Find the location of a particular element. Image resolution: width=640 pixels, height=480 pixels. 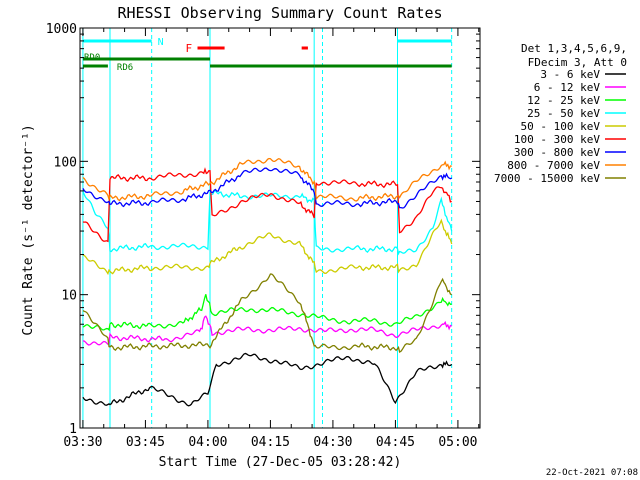

x-tick-label: 04:00 is located at coordinates (207, 442).